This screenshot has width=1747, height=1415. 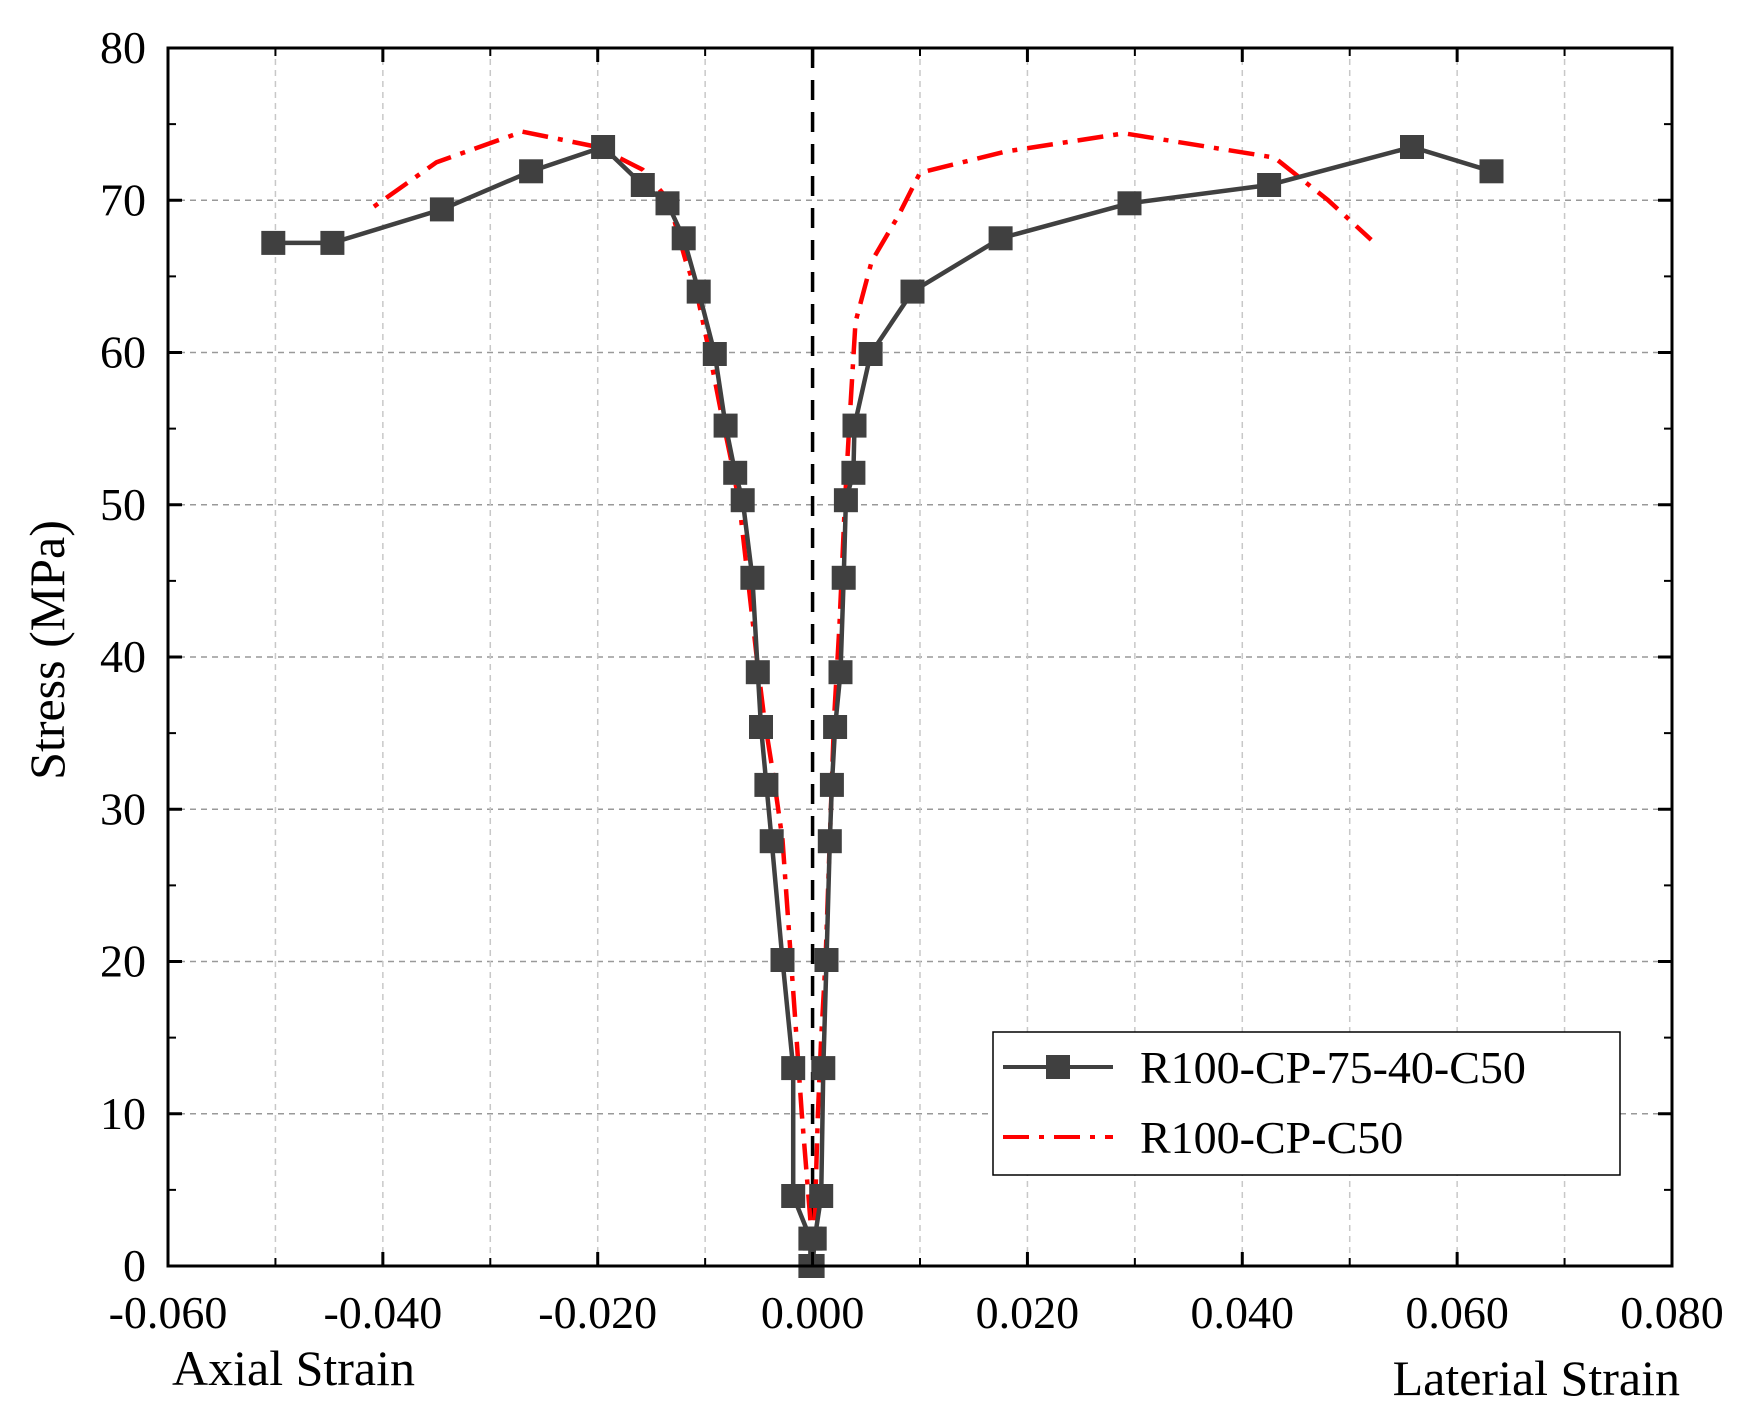 I want to click on legend-label-series-1: R100-CP-75-40-C50, so click(x=1333, y=1067).